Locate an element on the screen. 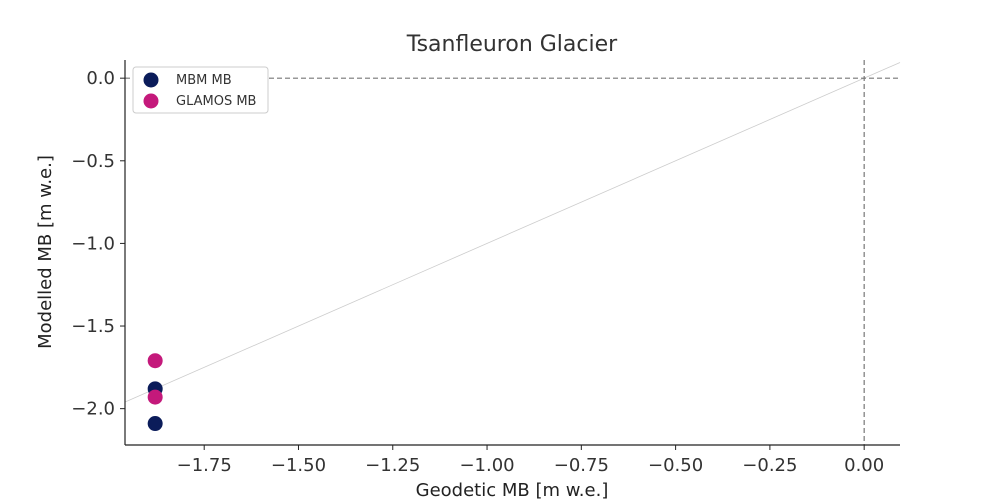 The height and width of the screenshot is (500, 1000). legend-marker-mbm is located at coordinates (151, 80).